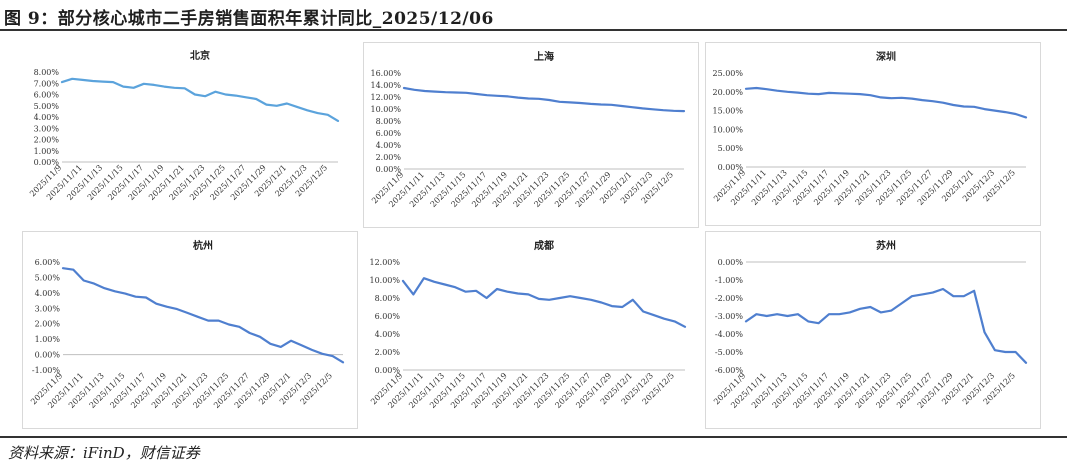 This screenshot has height=465, width=1067. Describe the element at coordinates (727, 111) in the screenshot. I see `y-tick-label: 15.00%` at that location.